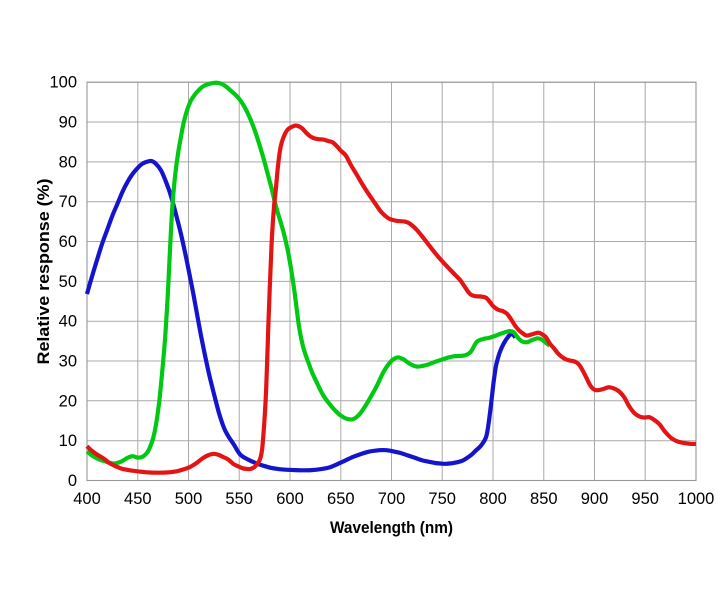 This screenshot has height=600, width=720. Describe the element at coordinates (189, 499) in the screenshot. I see `svg-text: 500` at that location.